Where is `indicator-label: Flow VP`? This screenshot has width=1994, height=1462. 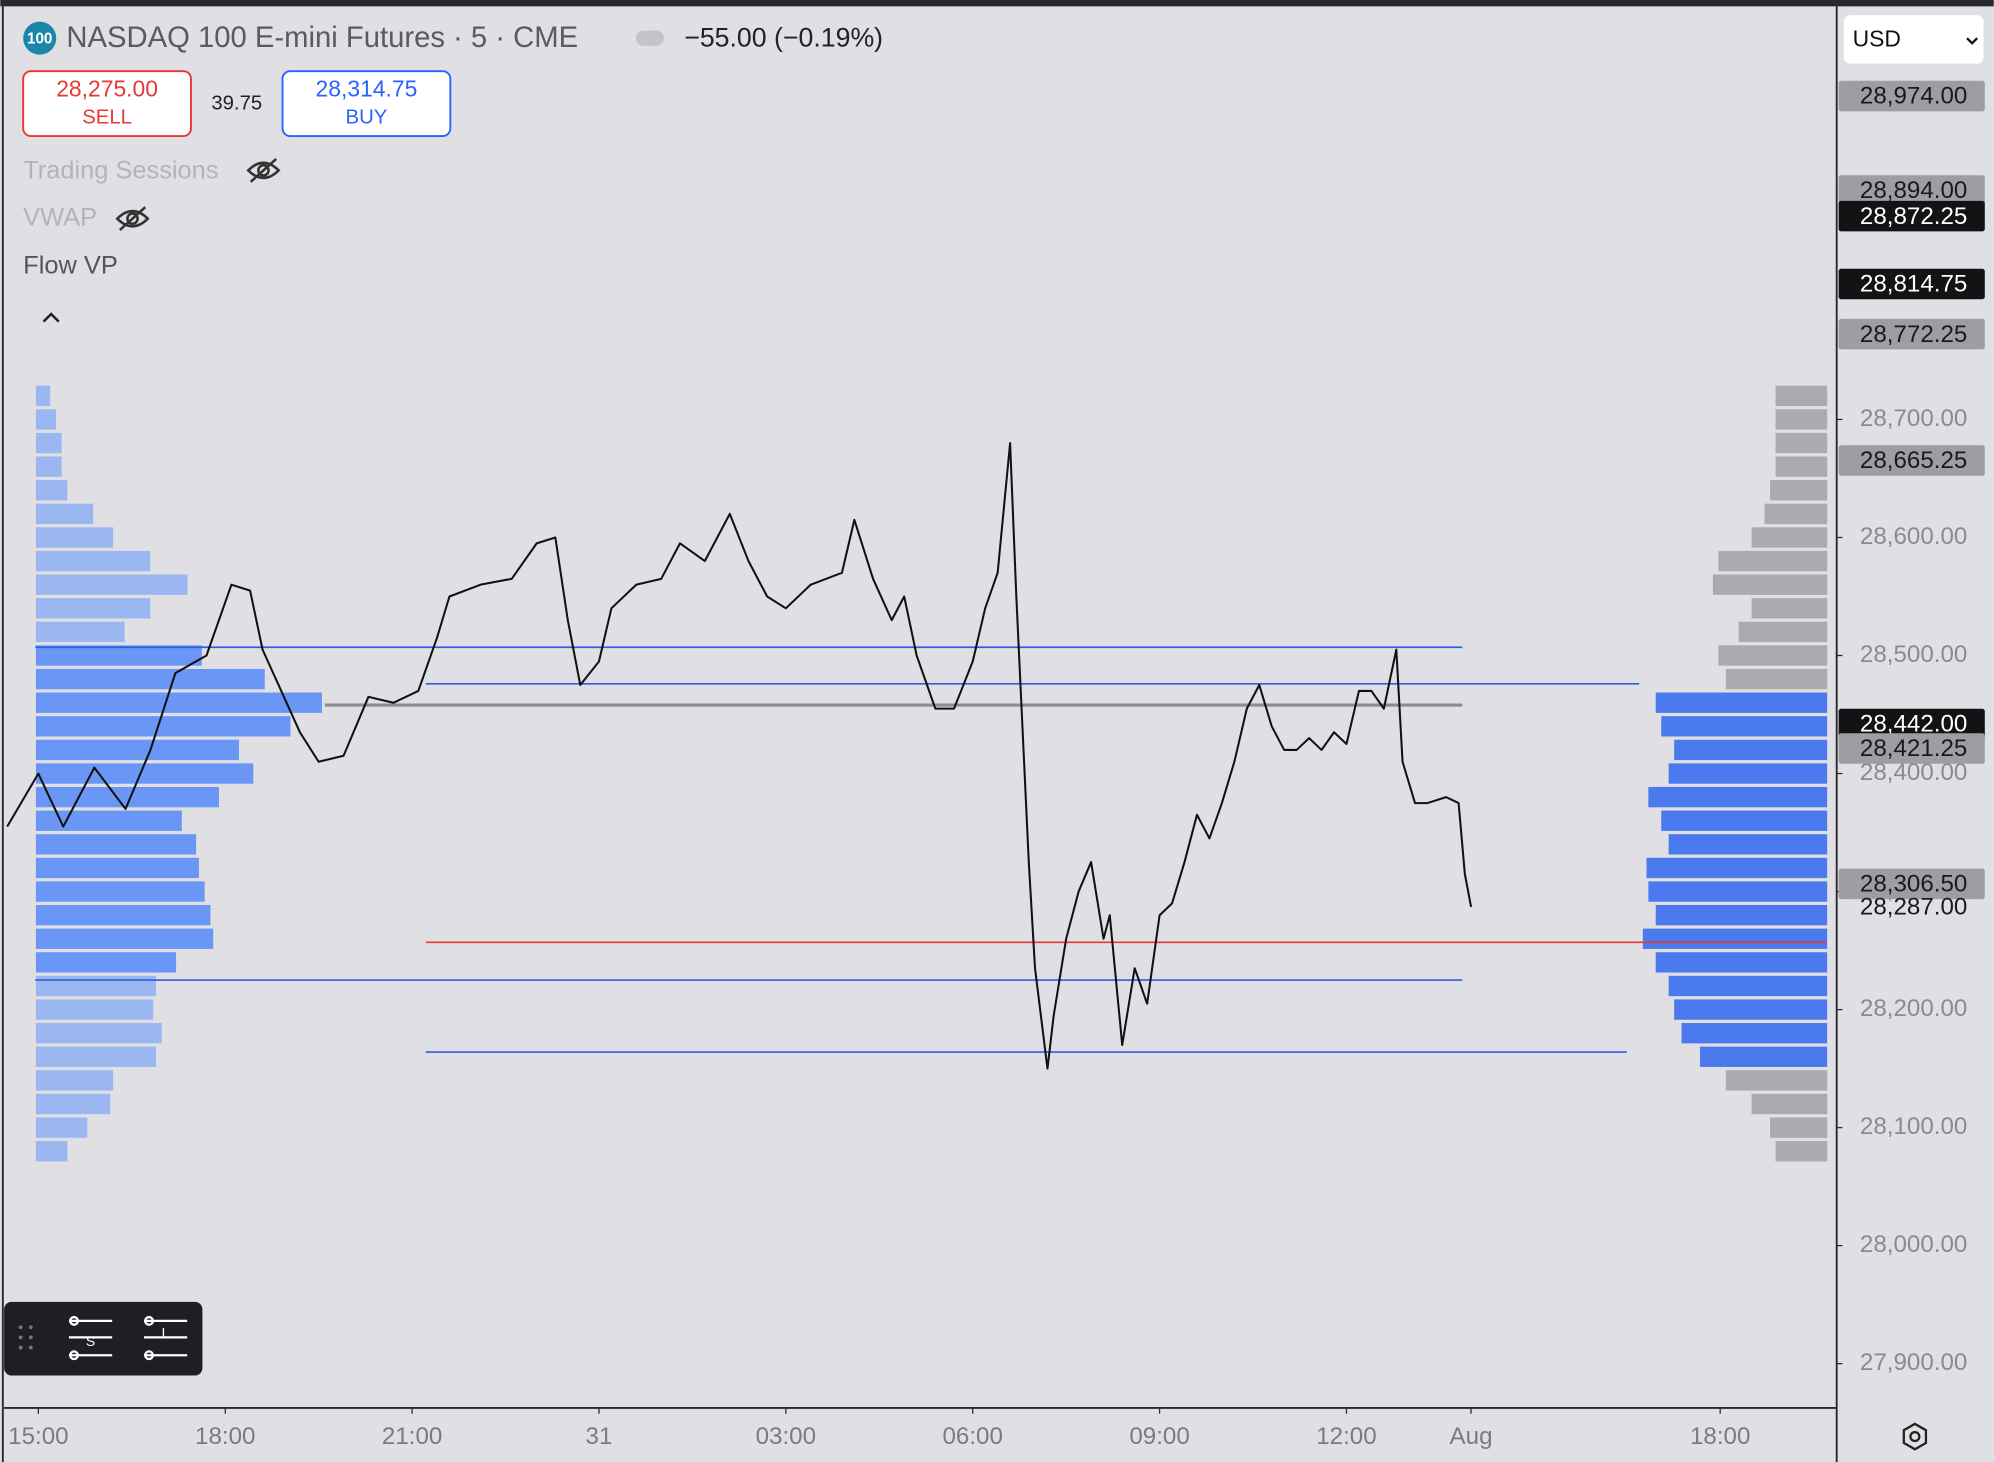
indicator-label: Flow VP is located at coordinates (70, 266).